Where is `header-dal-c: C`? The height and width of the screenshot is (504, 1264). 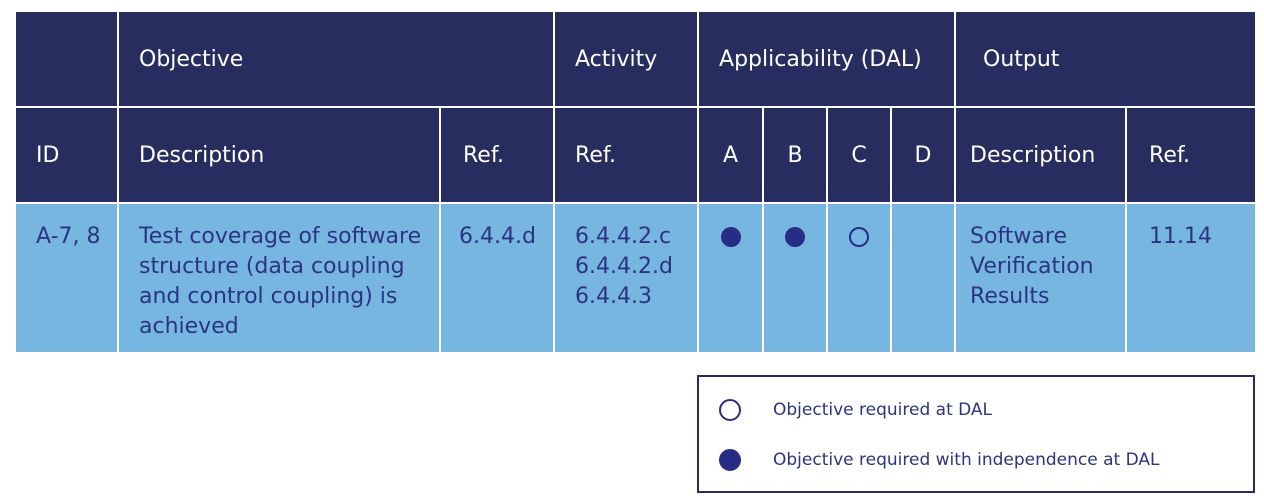
header-dal-c: C is located at coordinates (859, 155).